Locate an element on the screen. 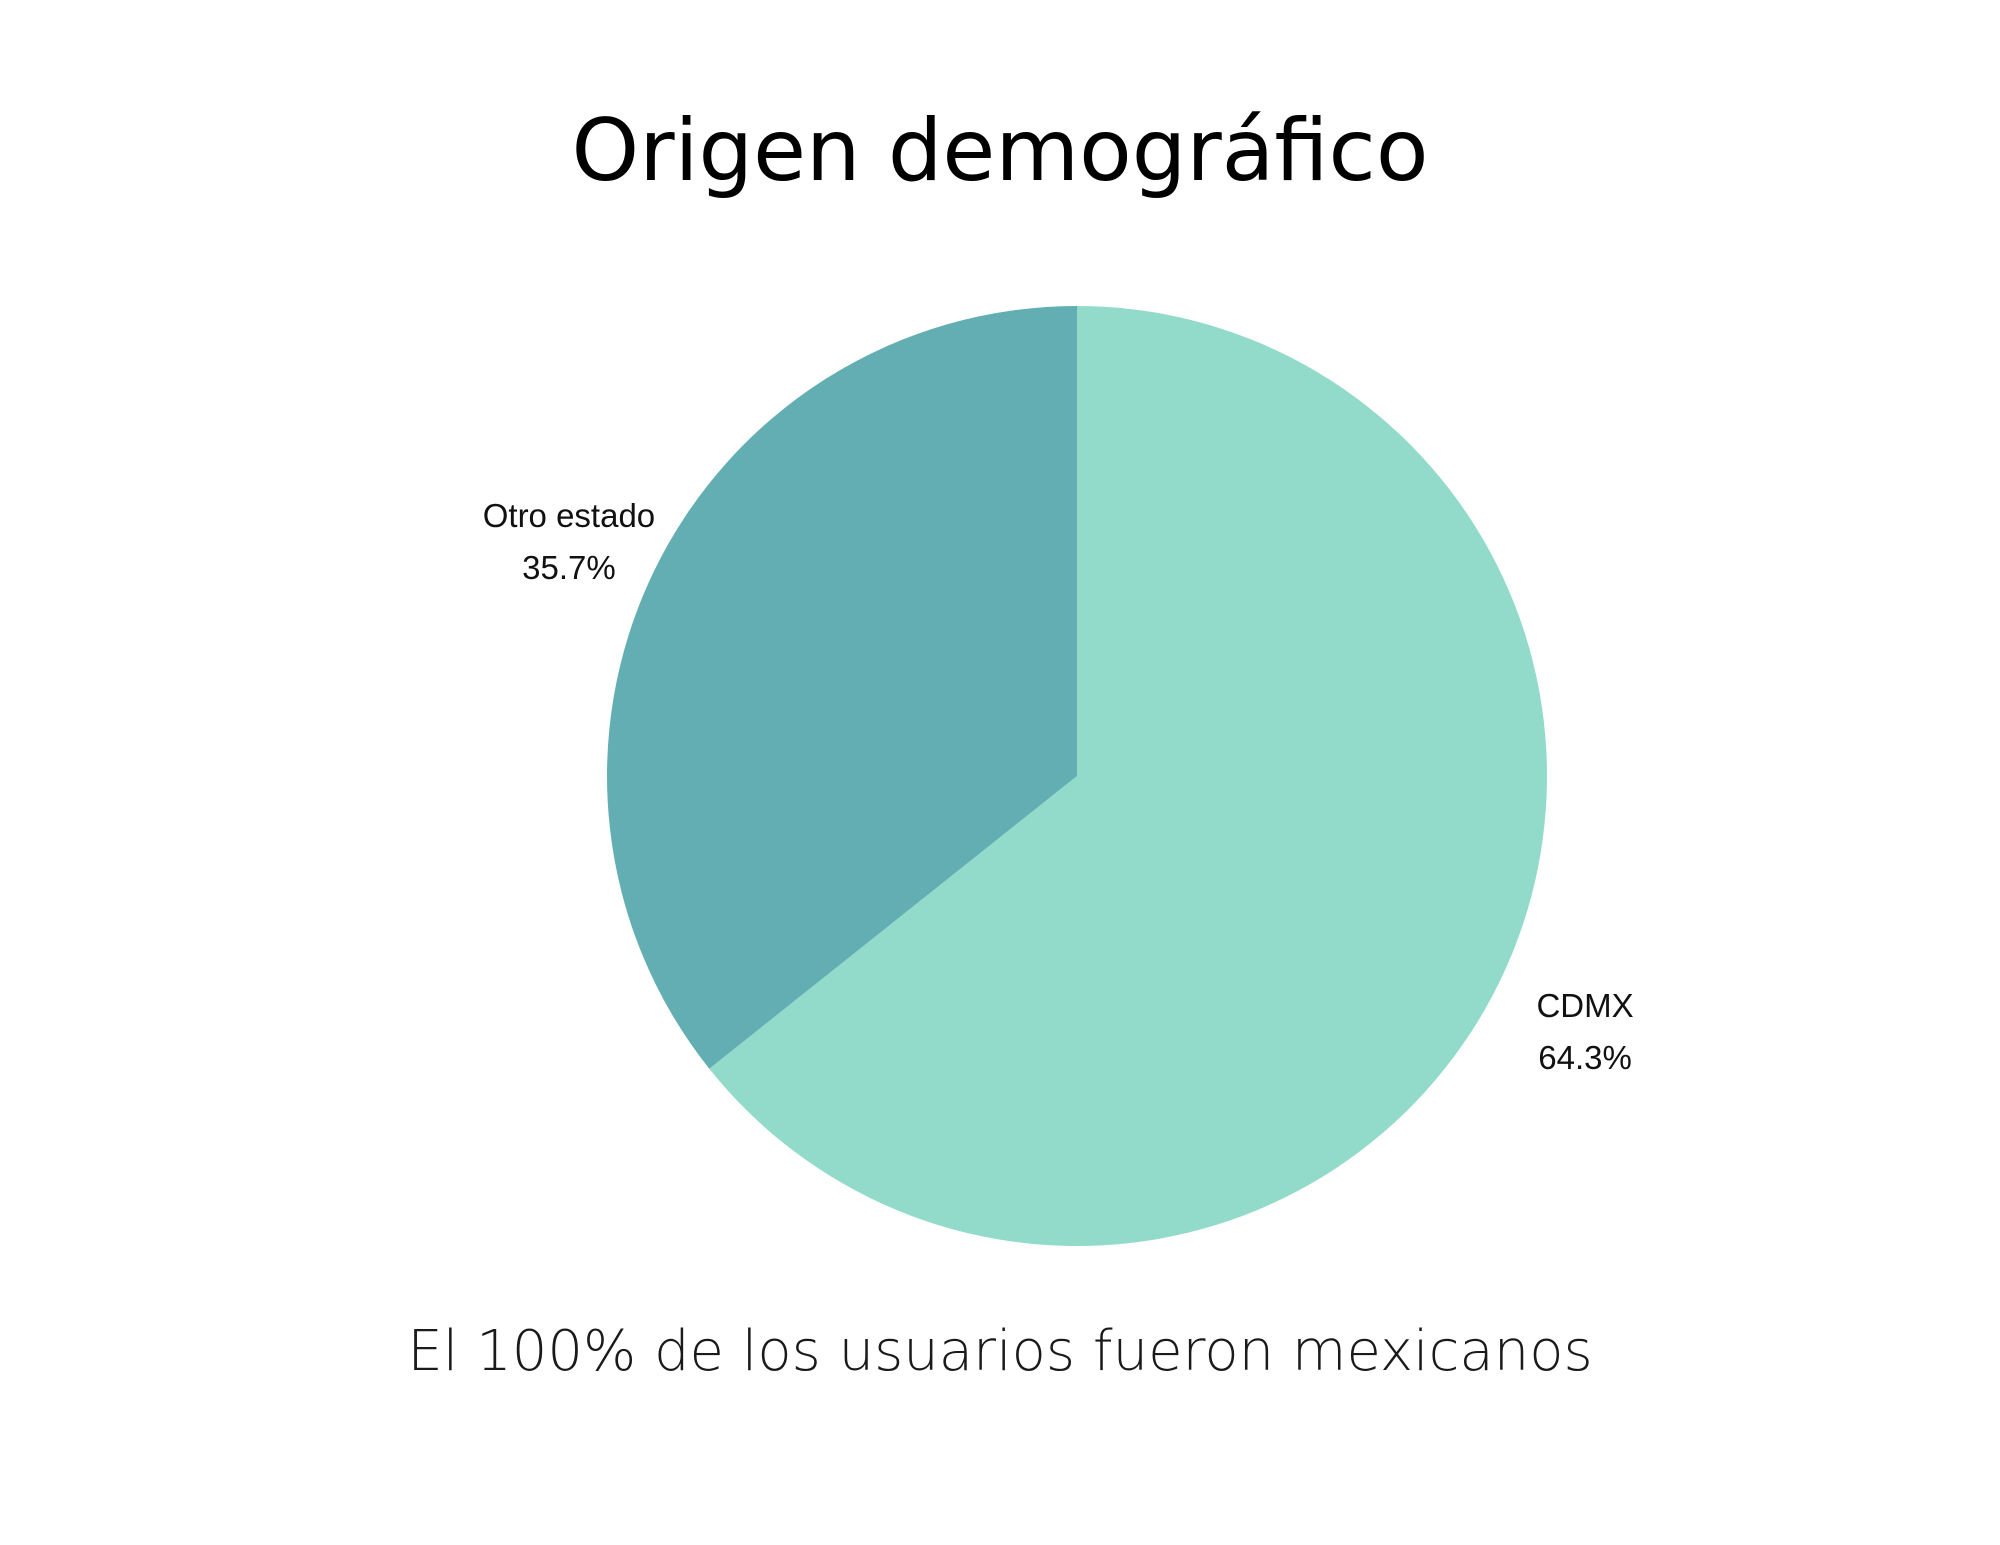  slice-label-otro-estado: Otro estado is located at coordinates (569, 515).